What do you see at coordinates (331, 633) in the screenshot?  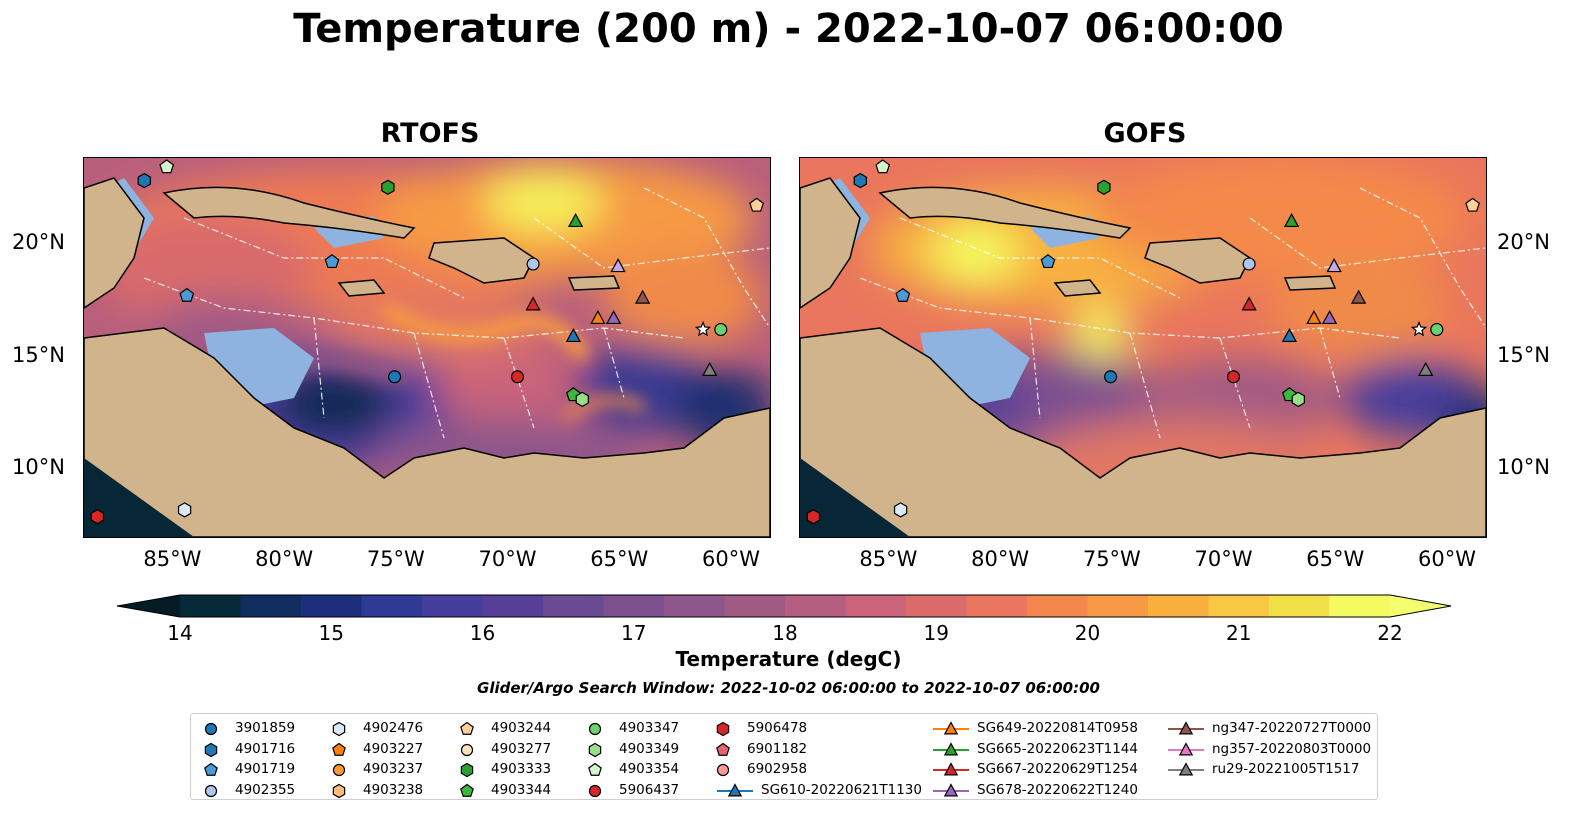 I see `colorbar-tick-label: 15` at bounding box center [331, 633].